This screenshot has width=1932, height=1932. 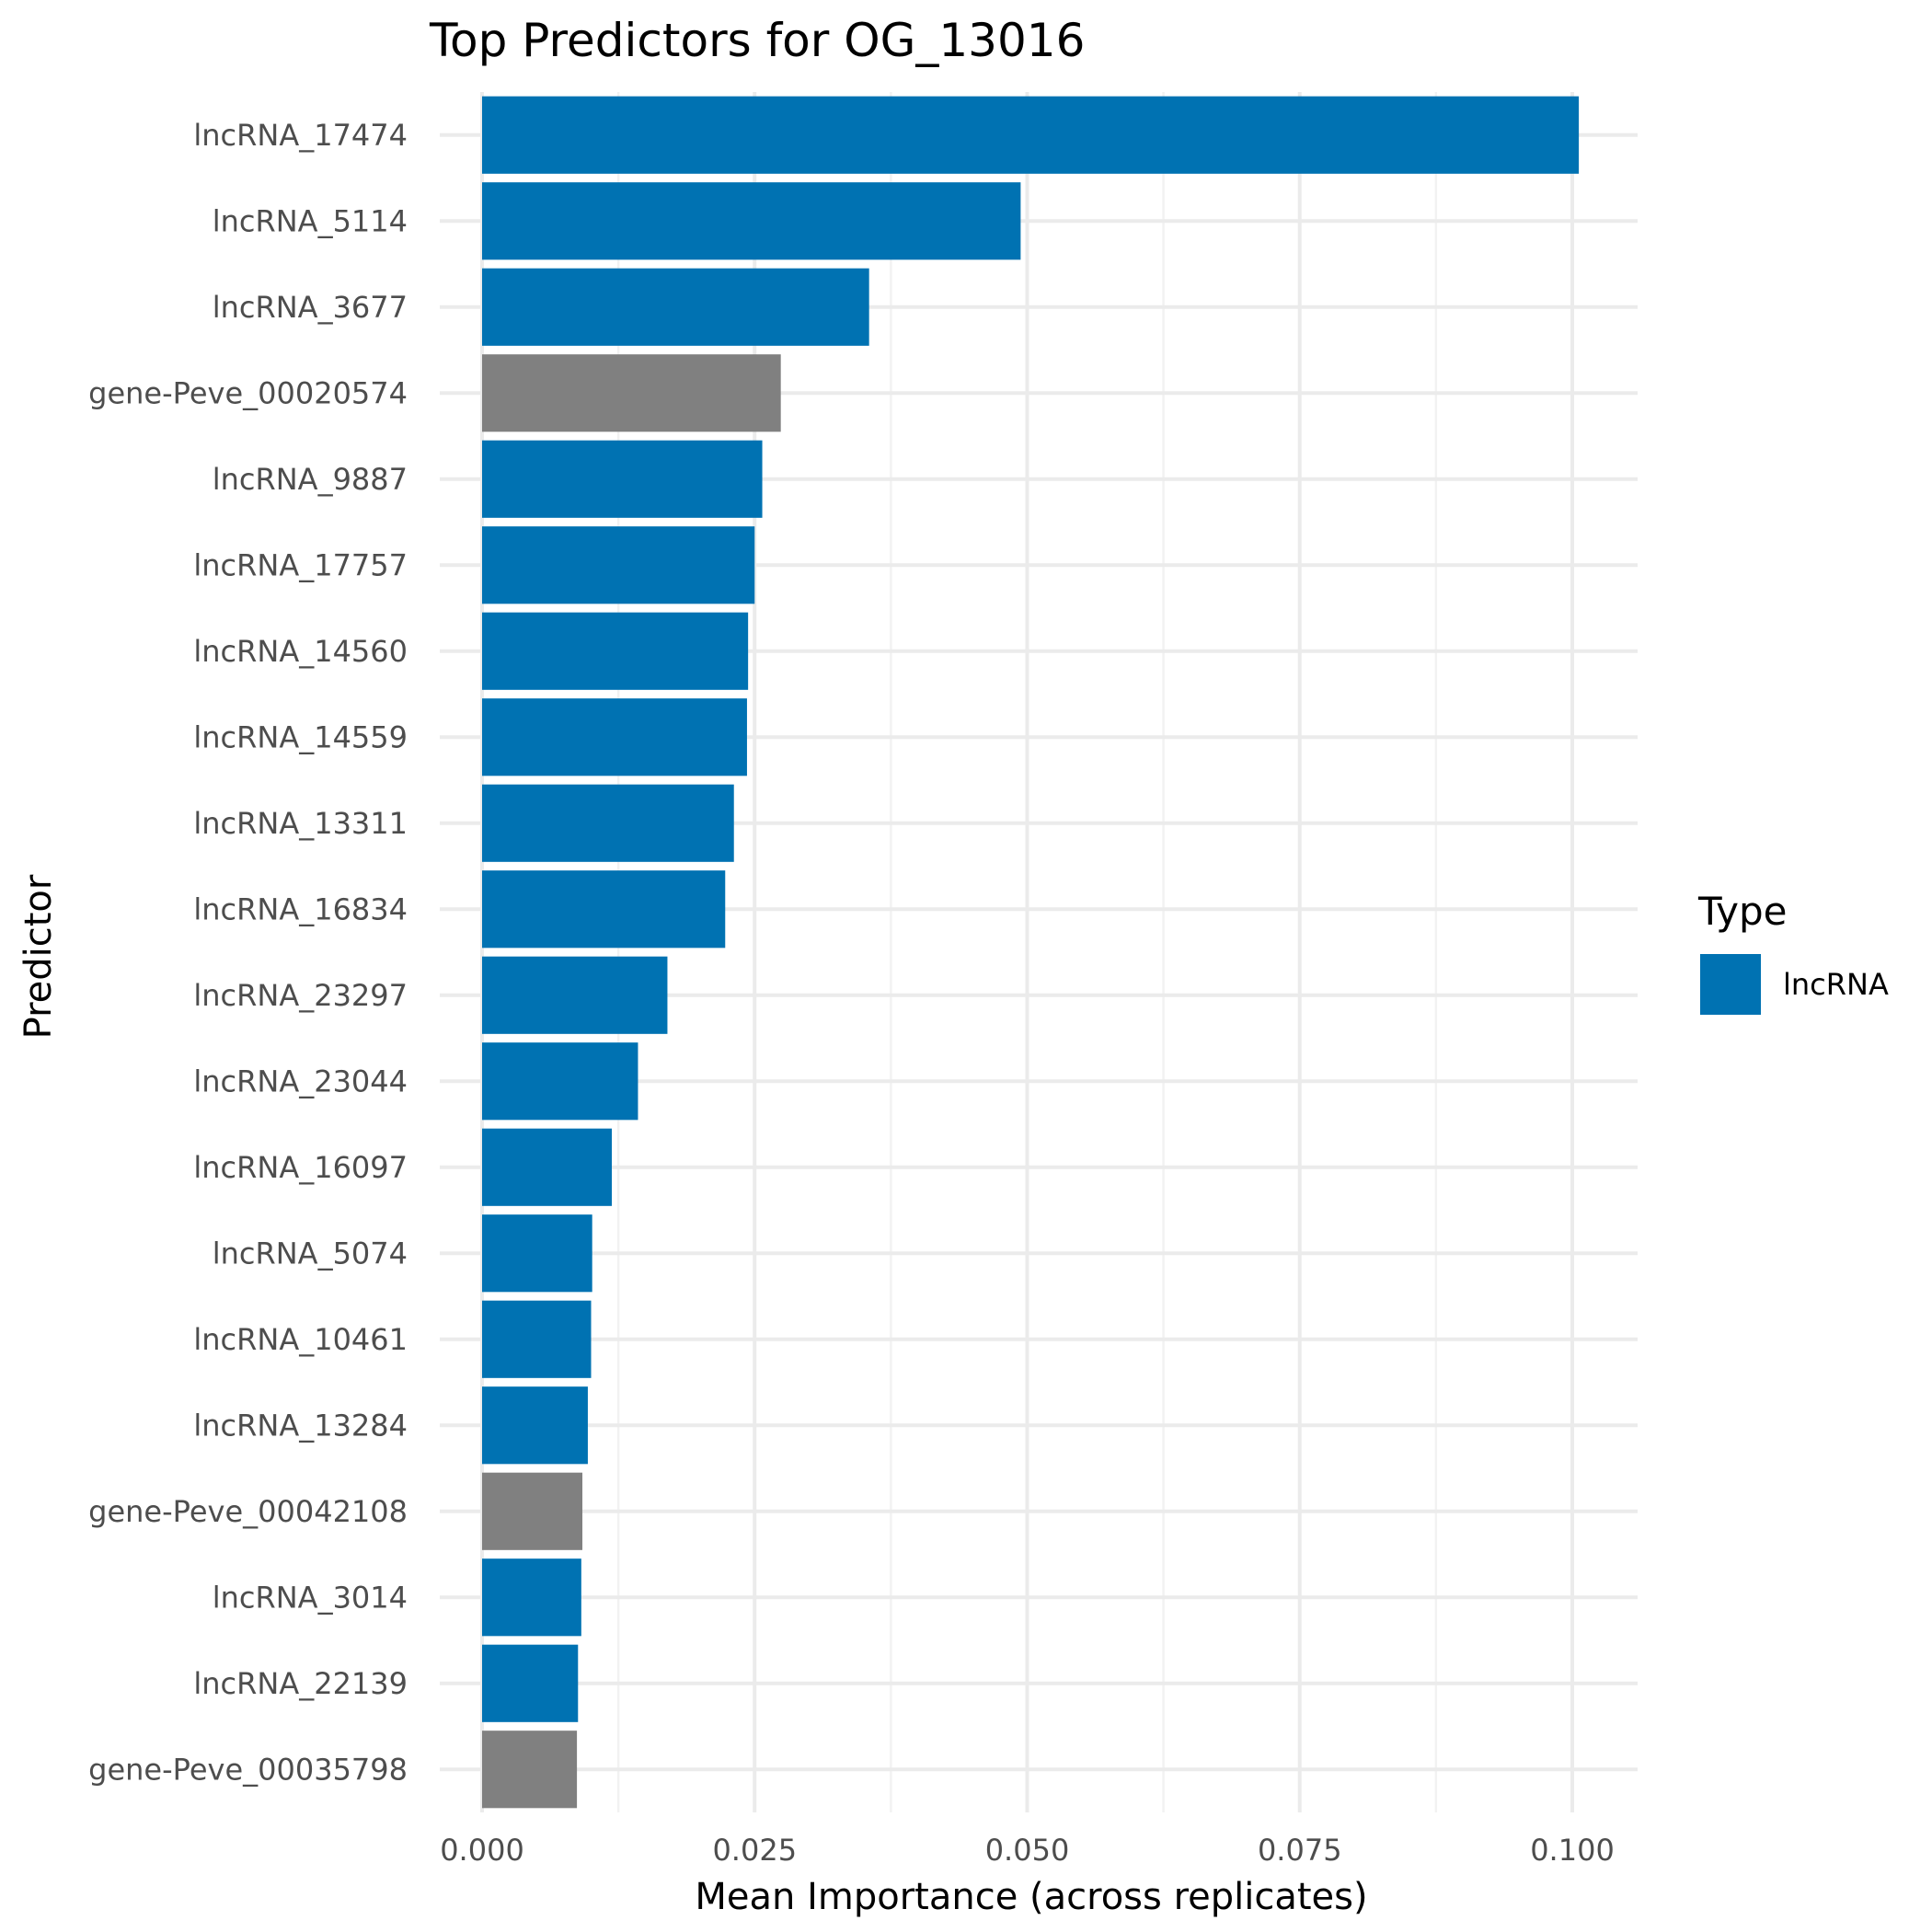 What do you see at coordinates (310, 307) in the screenshot?
I see `y-tick-label: lncRNA_3677` at bounding box center [310, 307].